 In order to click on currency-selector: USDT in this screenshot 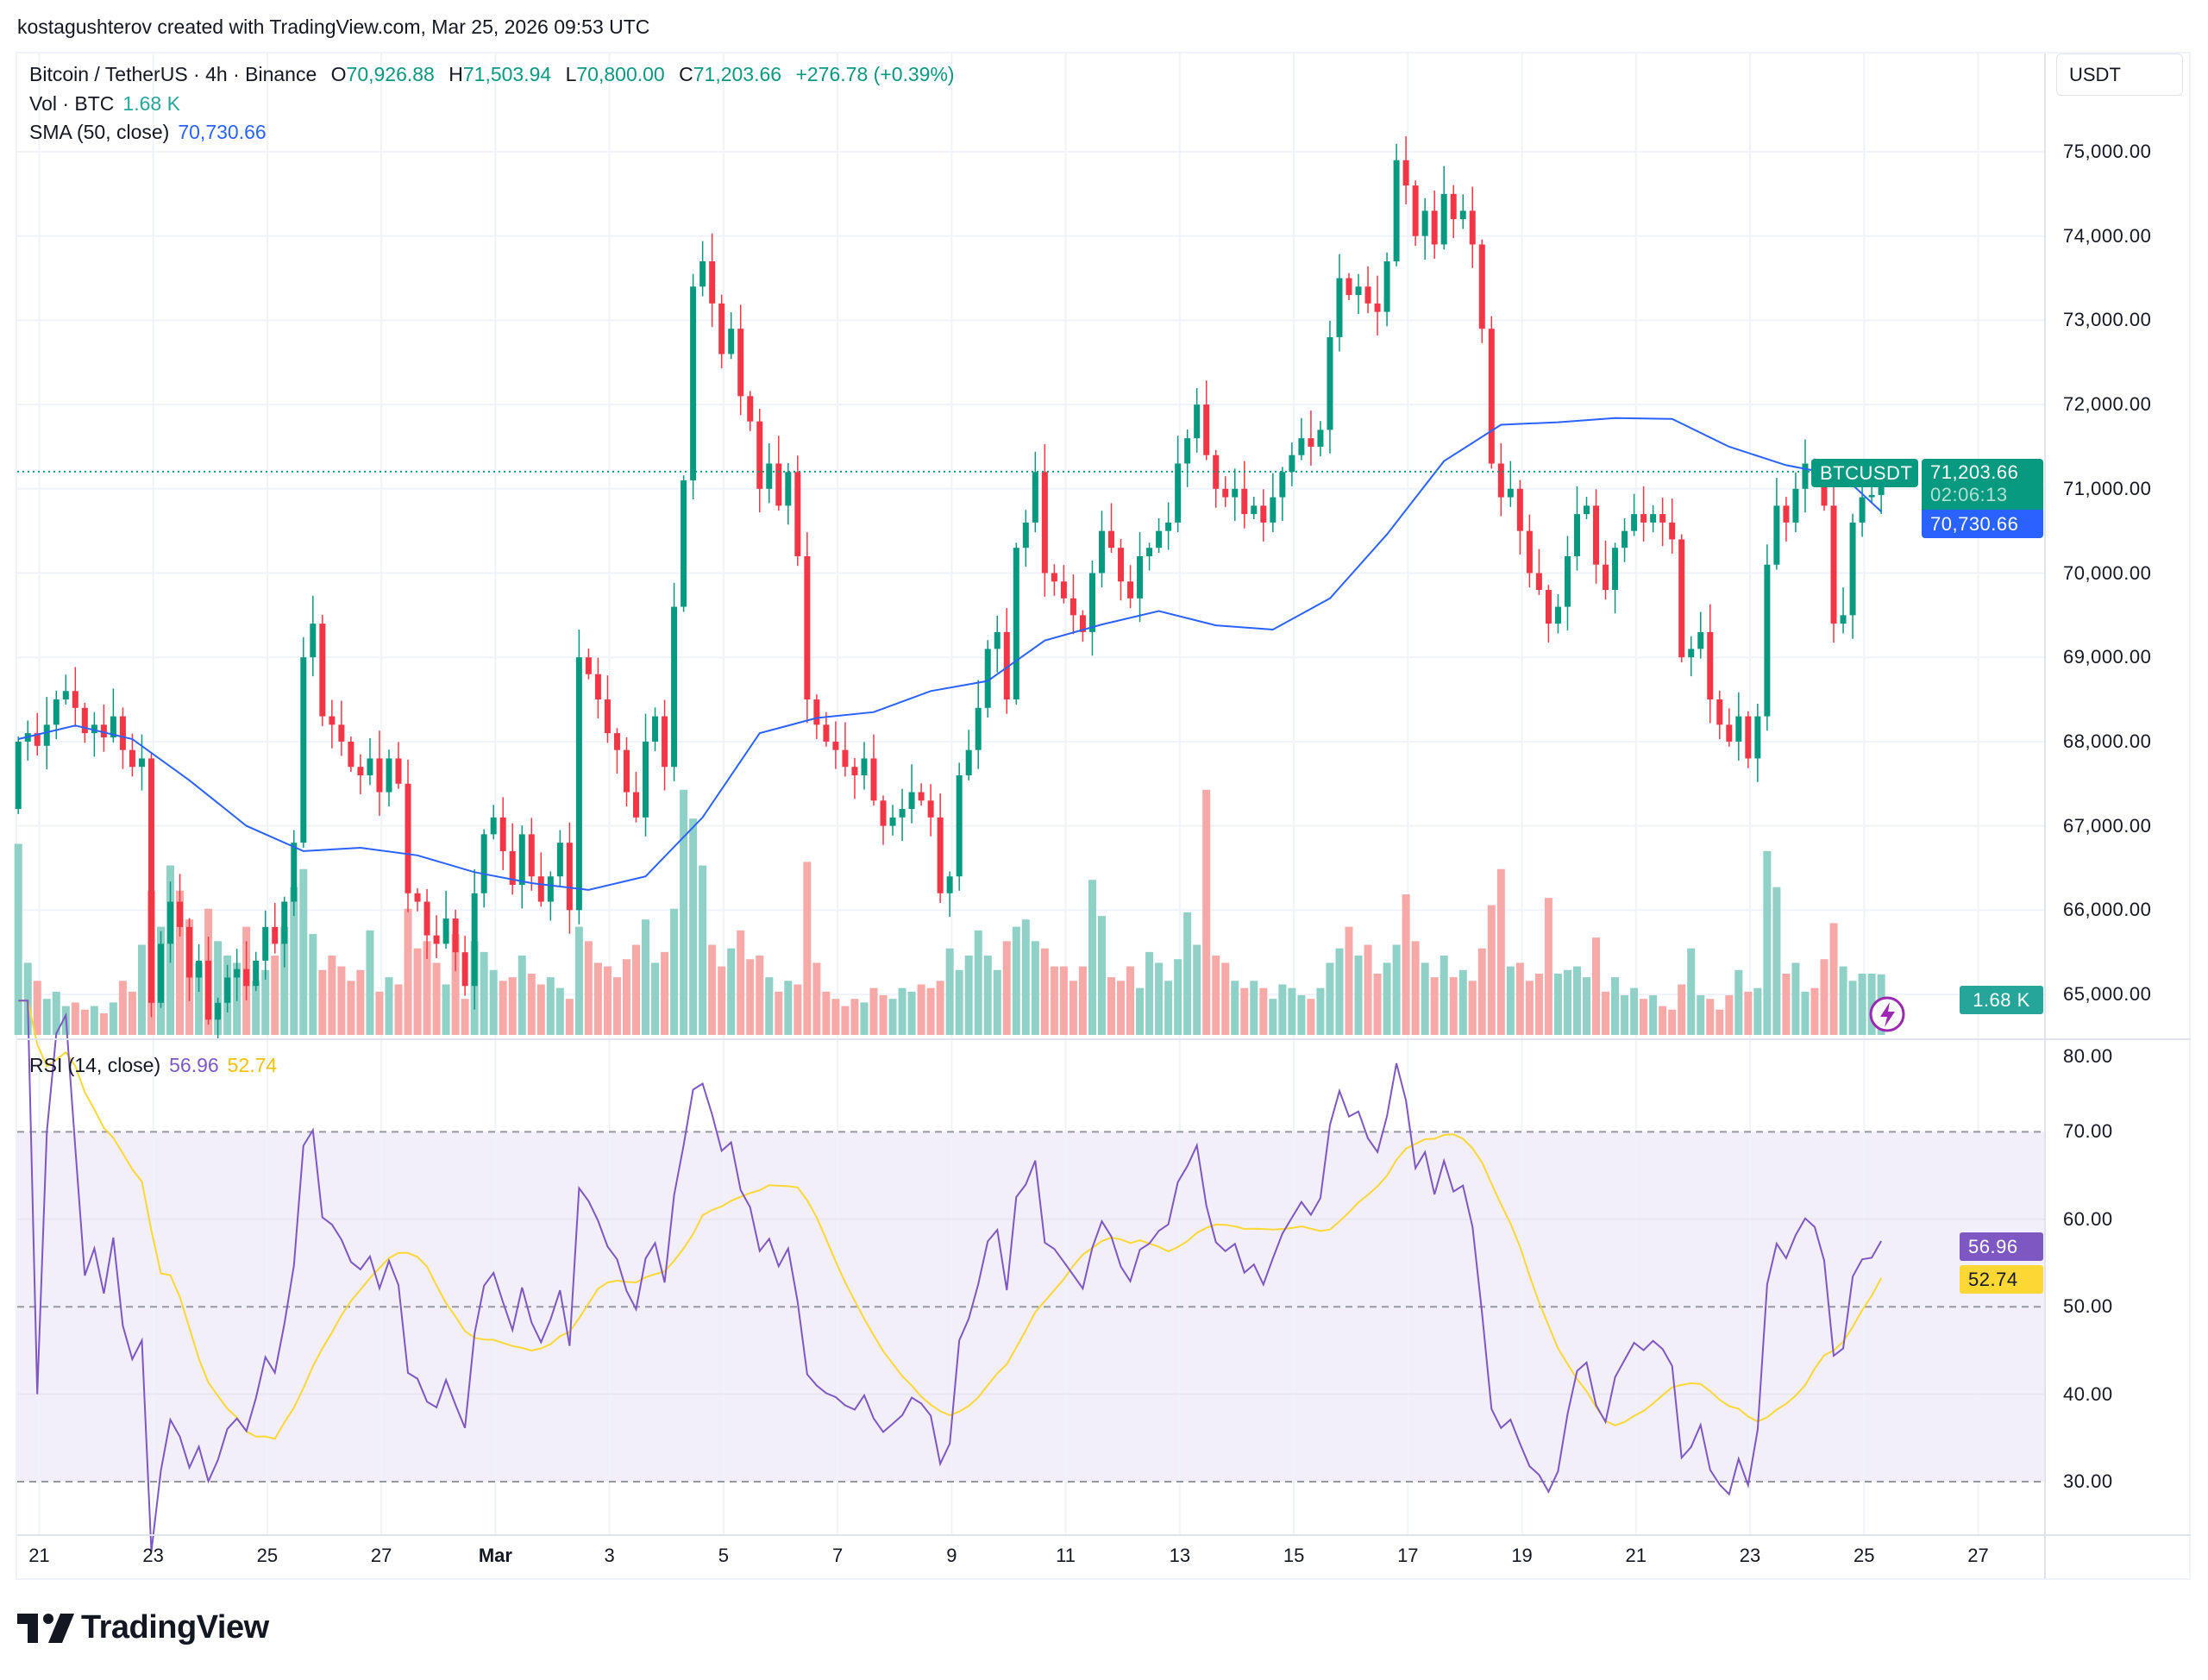, I will do `click(2119, 74)`.